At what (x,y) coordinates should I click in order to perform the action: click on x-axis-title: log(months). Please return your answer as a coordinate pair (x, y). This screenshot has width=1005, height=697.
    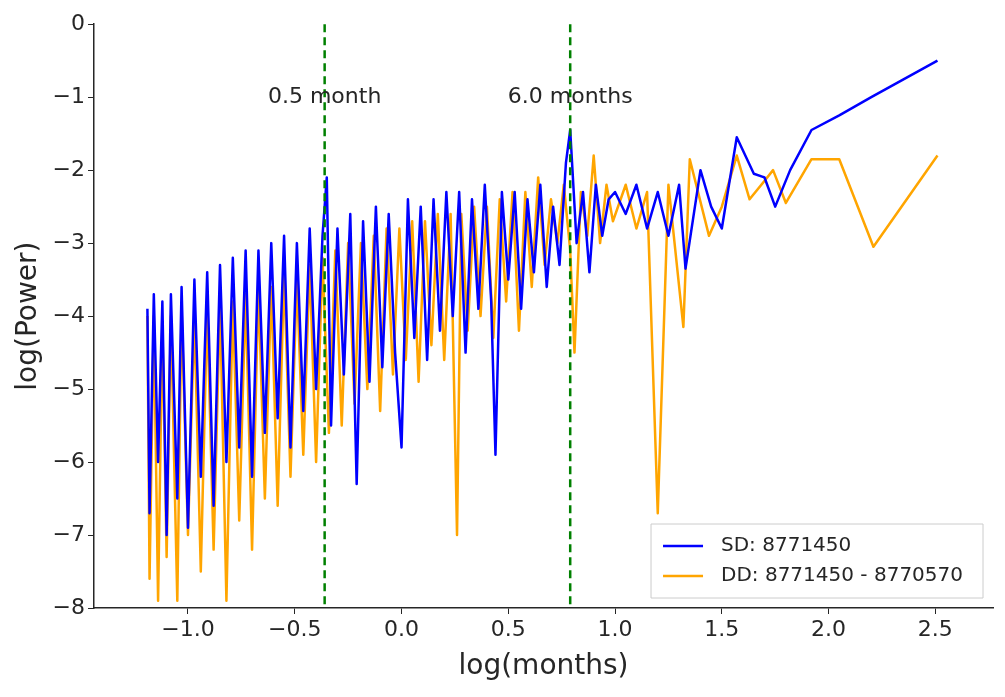
    Looking at the image, I should click on (543, 665).